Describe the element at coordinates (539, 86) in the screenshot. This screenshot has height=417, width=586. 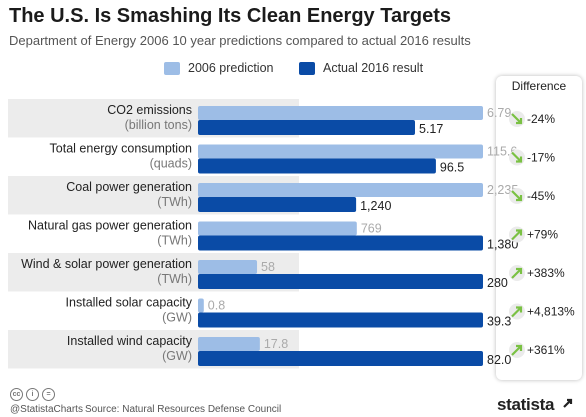
I see `difference-header: Difference` at that location.